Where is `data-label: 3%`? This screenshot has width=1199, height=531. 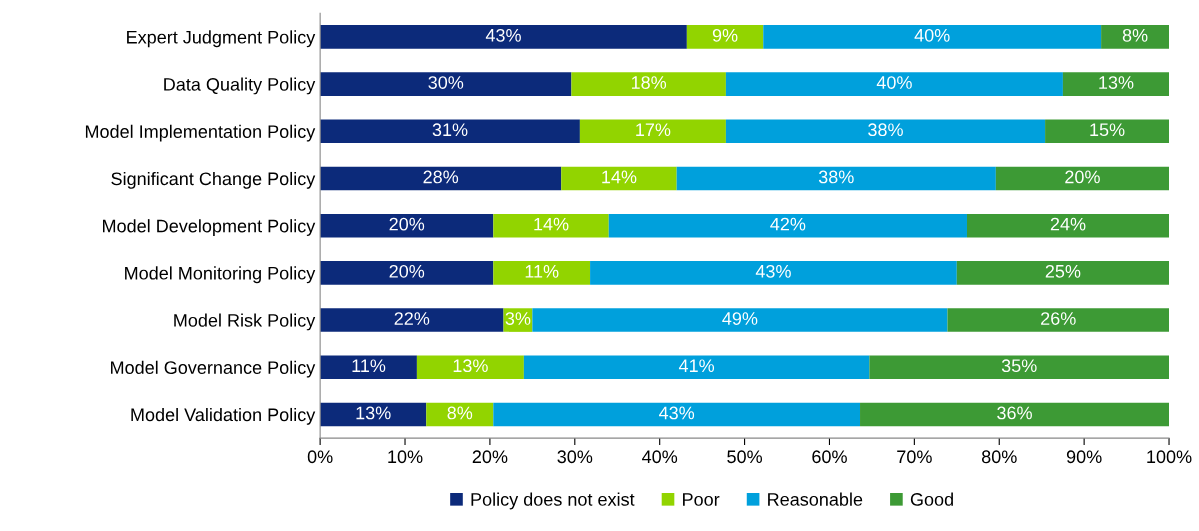 data-label: 3% is located at coordinates (518, 318).